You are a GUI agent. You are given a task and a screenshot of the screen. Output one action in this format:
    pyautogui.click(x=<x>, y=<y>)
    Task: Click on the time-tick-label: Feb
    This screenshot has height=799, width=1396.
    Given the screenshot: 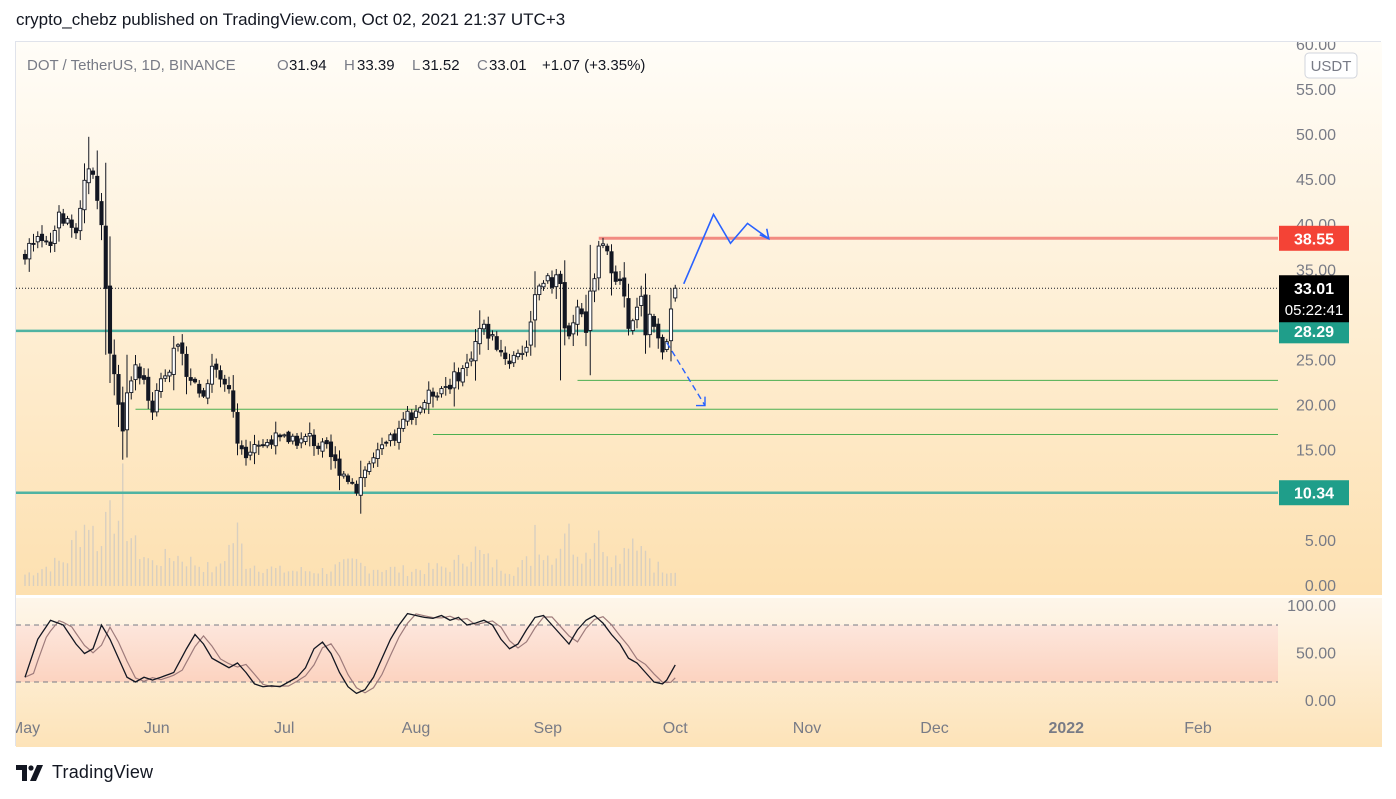 What is the action you would take?
    pyautogui.click(x=1198, y=728)
    